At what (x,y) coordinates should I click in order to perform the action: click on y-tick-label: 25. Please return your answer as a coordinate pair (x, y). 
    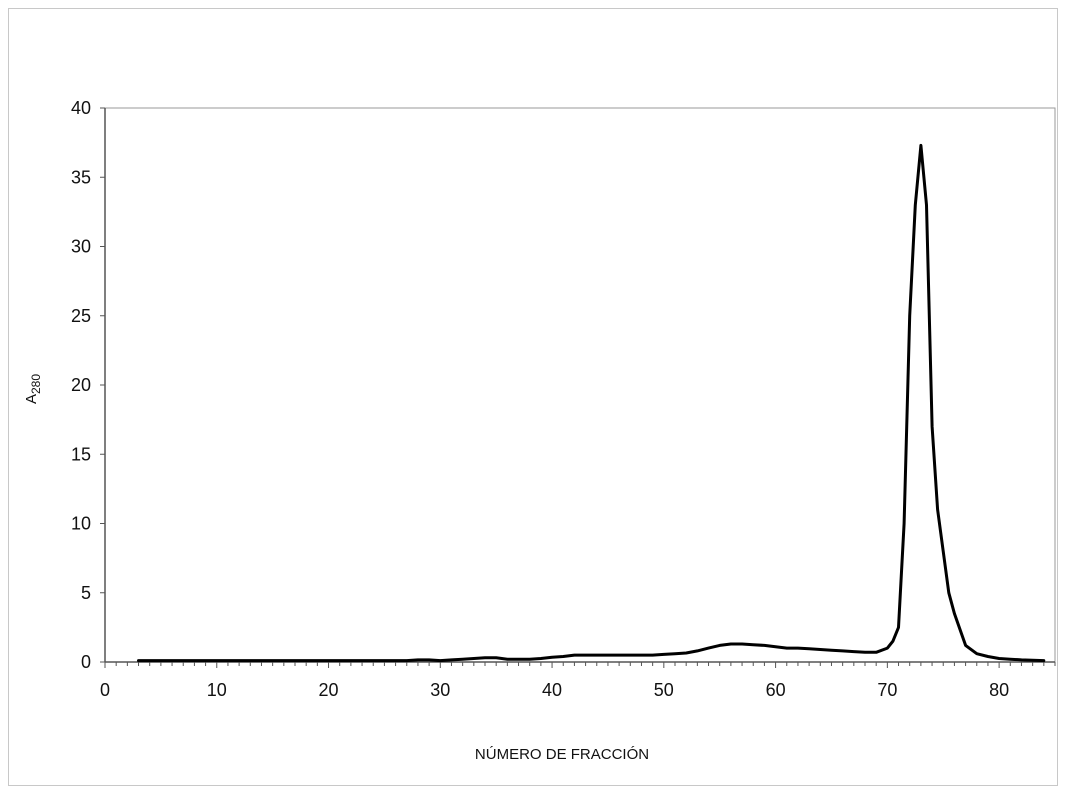
    Looking at the image, I should click on (81, 316).